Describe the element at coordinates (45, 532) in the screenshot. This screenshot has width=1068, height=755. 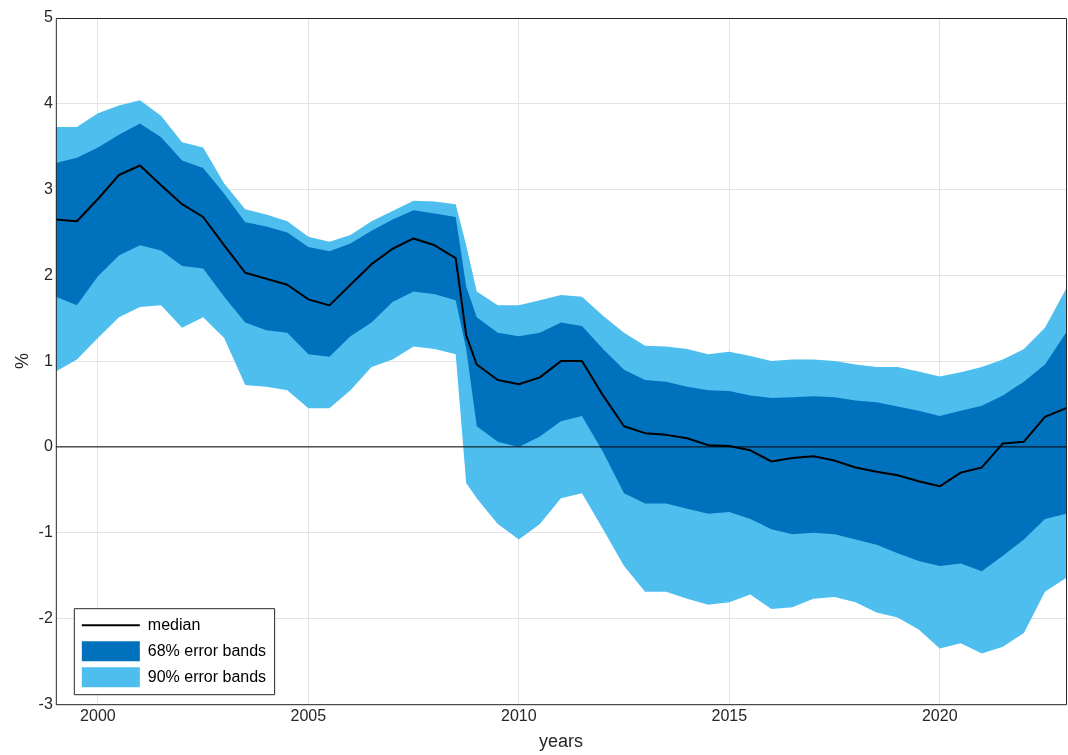
I see `y-tick-label: -1` at that location.